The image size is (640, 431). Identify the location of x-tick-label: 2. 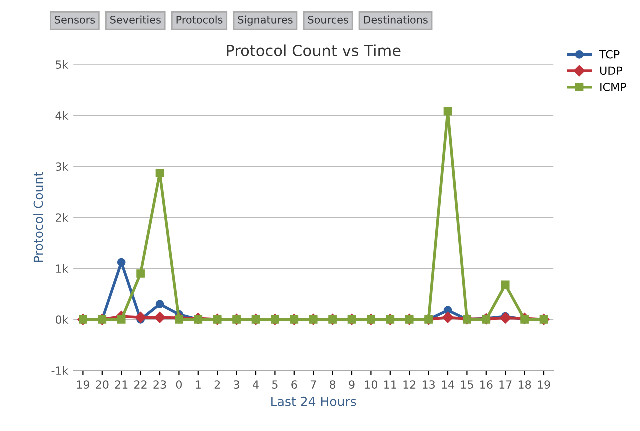
(217, 384).